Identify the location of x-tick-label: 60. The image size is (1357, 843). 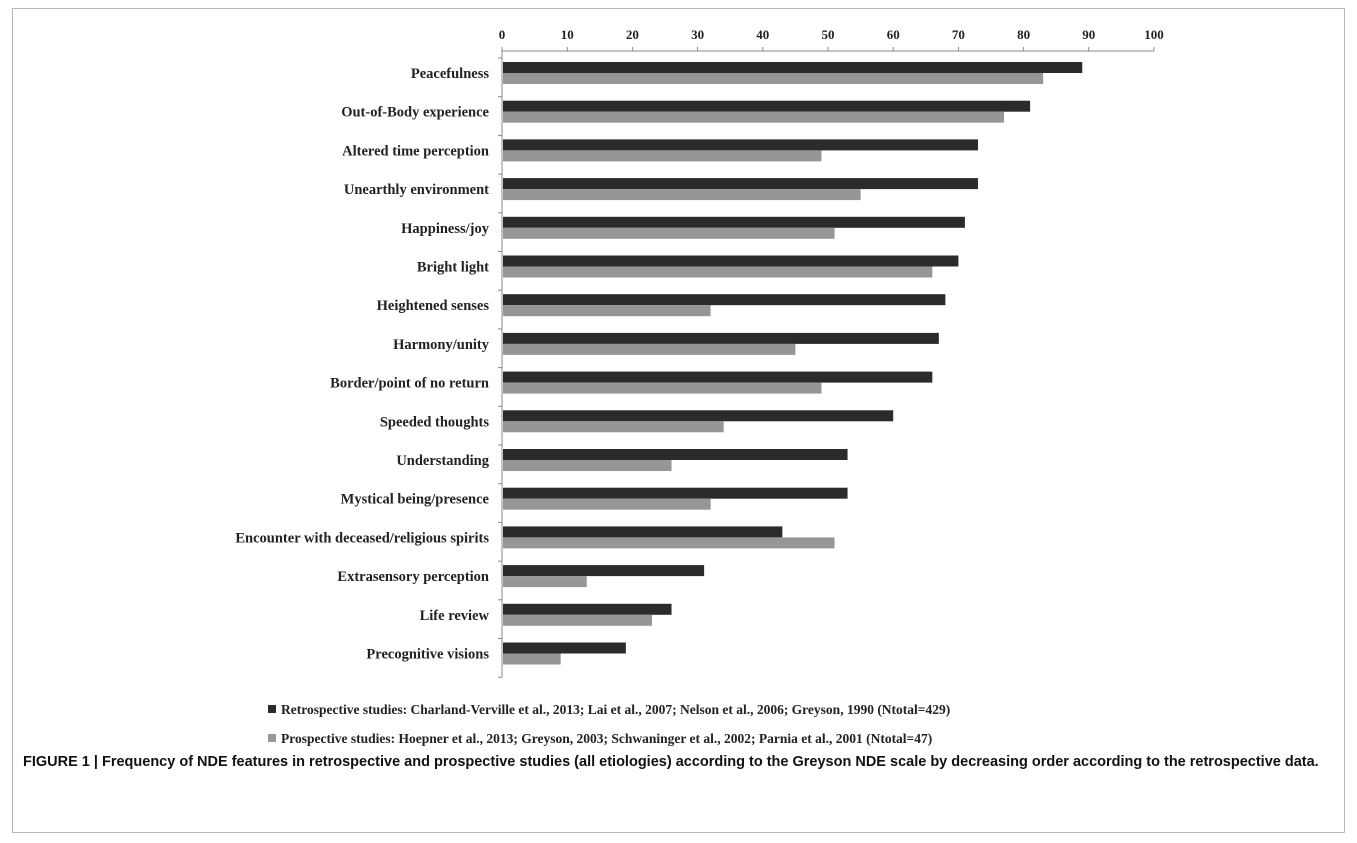
(893, 34).